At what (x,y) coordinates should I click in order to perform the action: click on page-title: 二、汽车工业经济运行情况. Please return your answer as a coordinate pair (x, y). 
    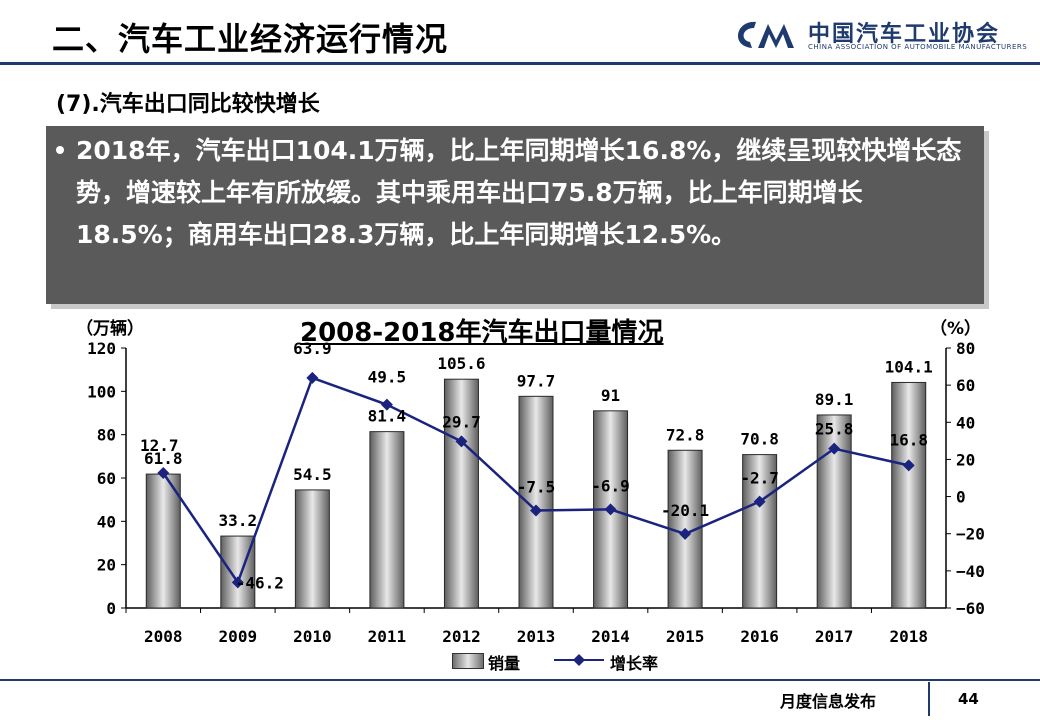
    Looking at the image, I should click on (250, 39).